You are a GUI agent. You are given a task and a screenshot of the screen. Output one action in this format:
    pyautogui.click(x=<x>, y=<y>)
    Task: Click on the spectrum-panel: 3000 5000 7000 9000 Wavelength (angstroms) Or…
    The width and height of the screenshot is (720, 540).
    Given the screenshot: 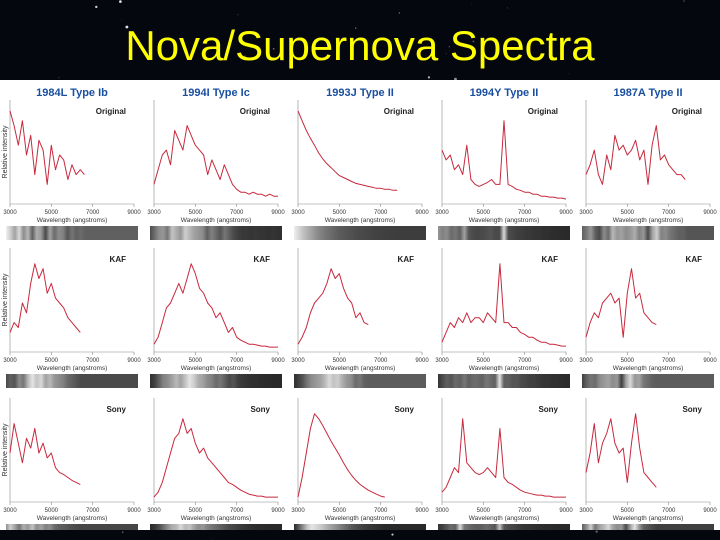 What is the action you would take?
    pyautogui.click(x=648, y=170)
    